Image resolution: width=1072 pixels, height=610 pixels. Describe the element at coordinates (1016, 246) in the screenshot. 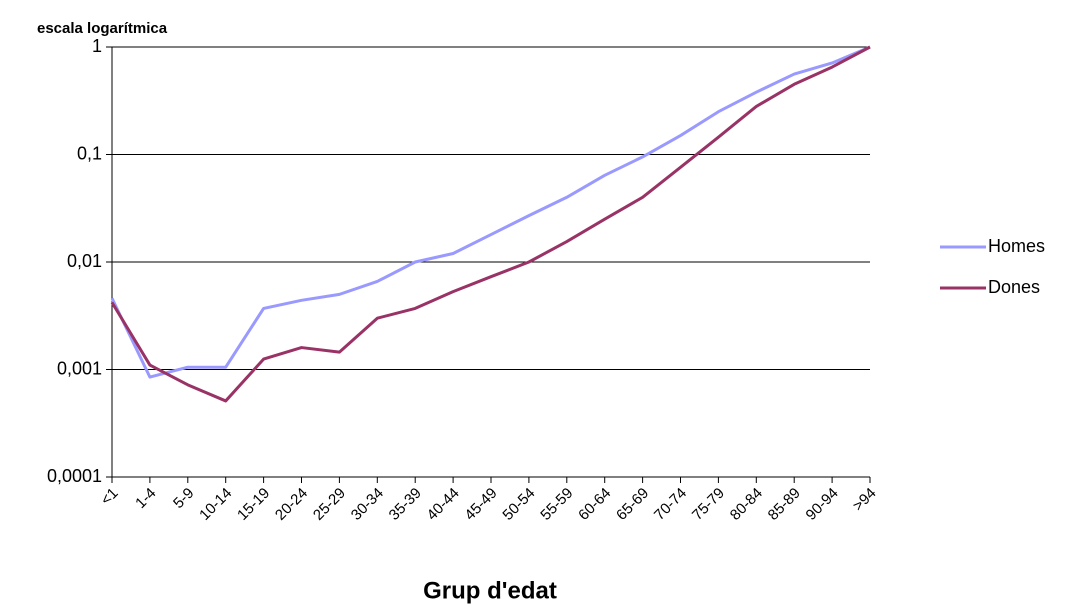

I see `legend-label: Homes` at that location.